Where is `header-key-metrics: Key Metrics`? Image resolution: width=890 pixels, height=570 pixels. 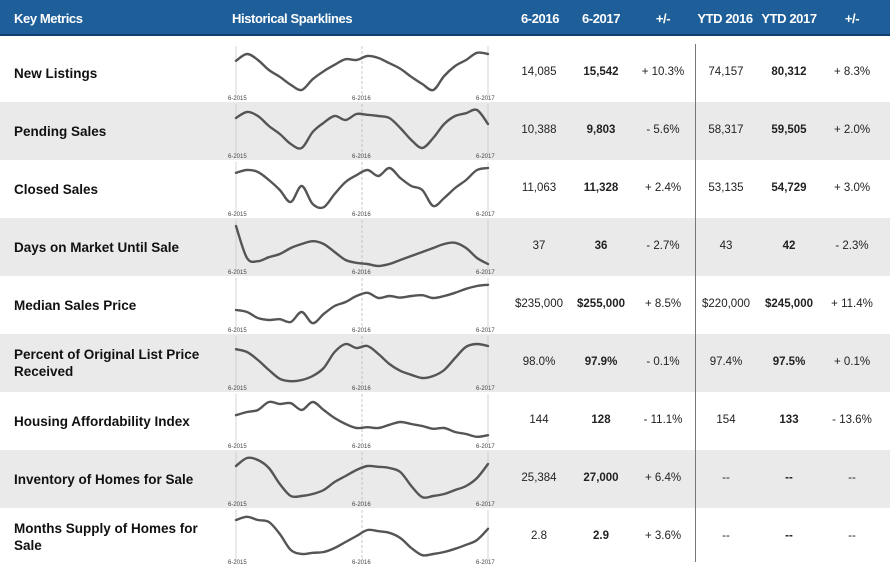 header-key-metrics: Key Metrics is located at coordinates (48, 18).